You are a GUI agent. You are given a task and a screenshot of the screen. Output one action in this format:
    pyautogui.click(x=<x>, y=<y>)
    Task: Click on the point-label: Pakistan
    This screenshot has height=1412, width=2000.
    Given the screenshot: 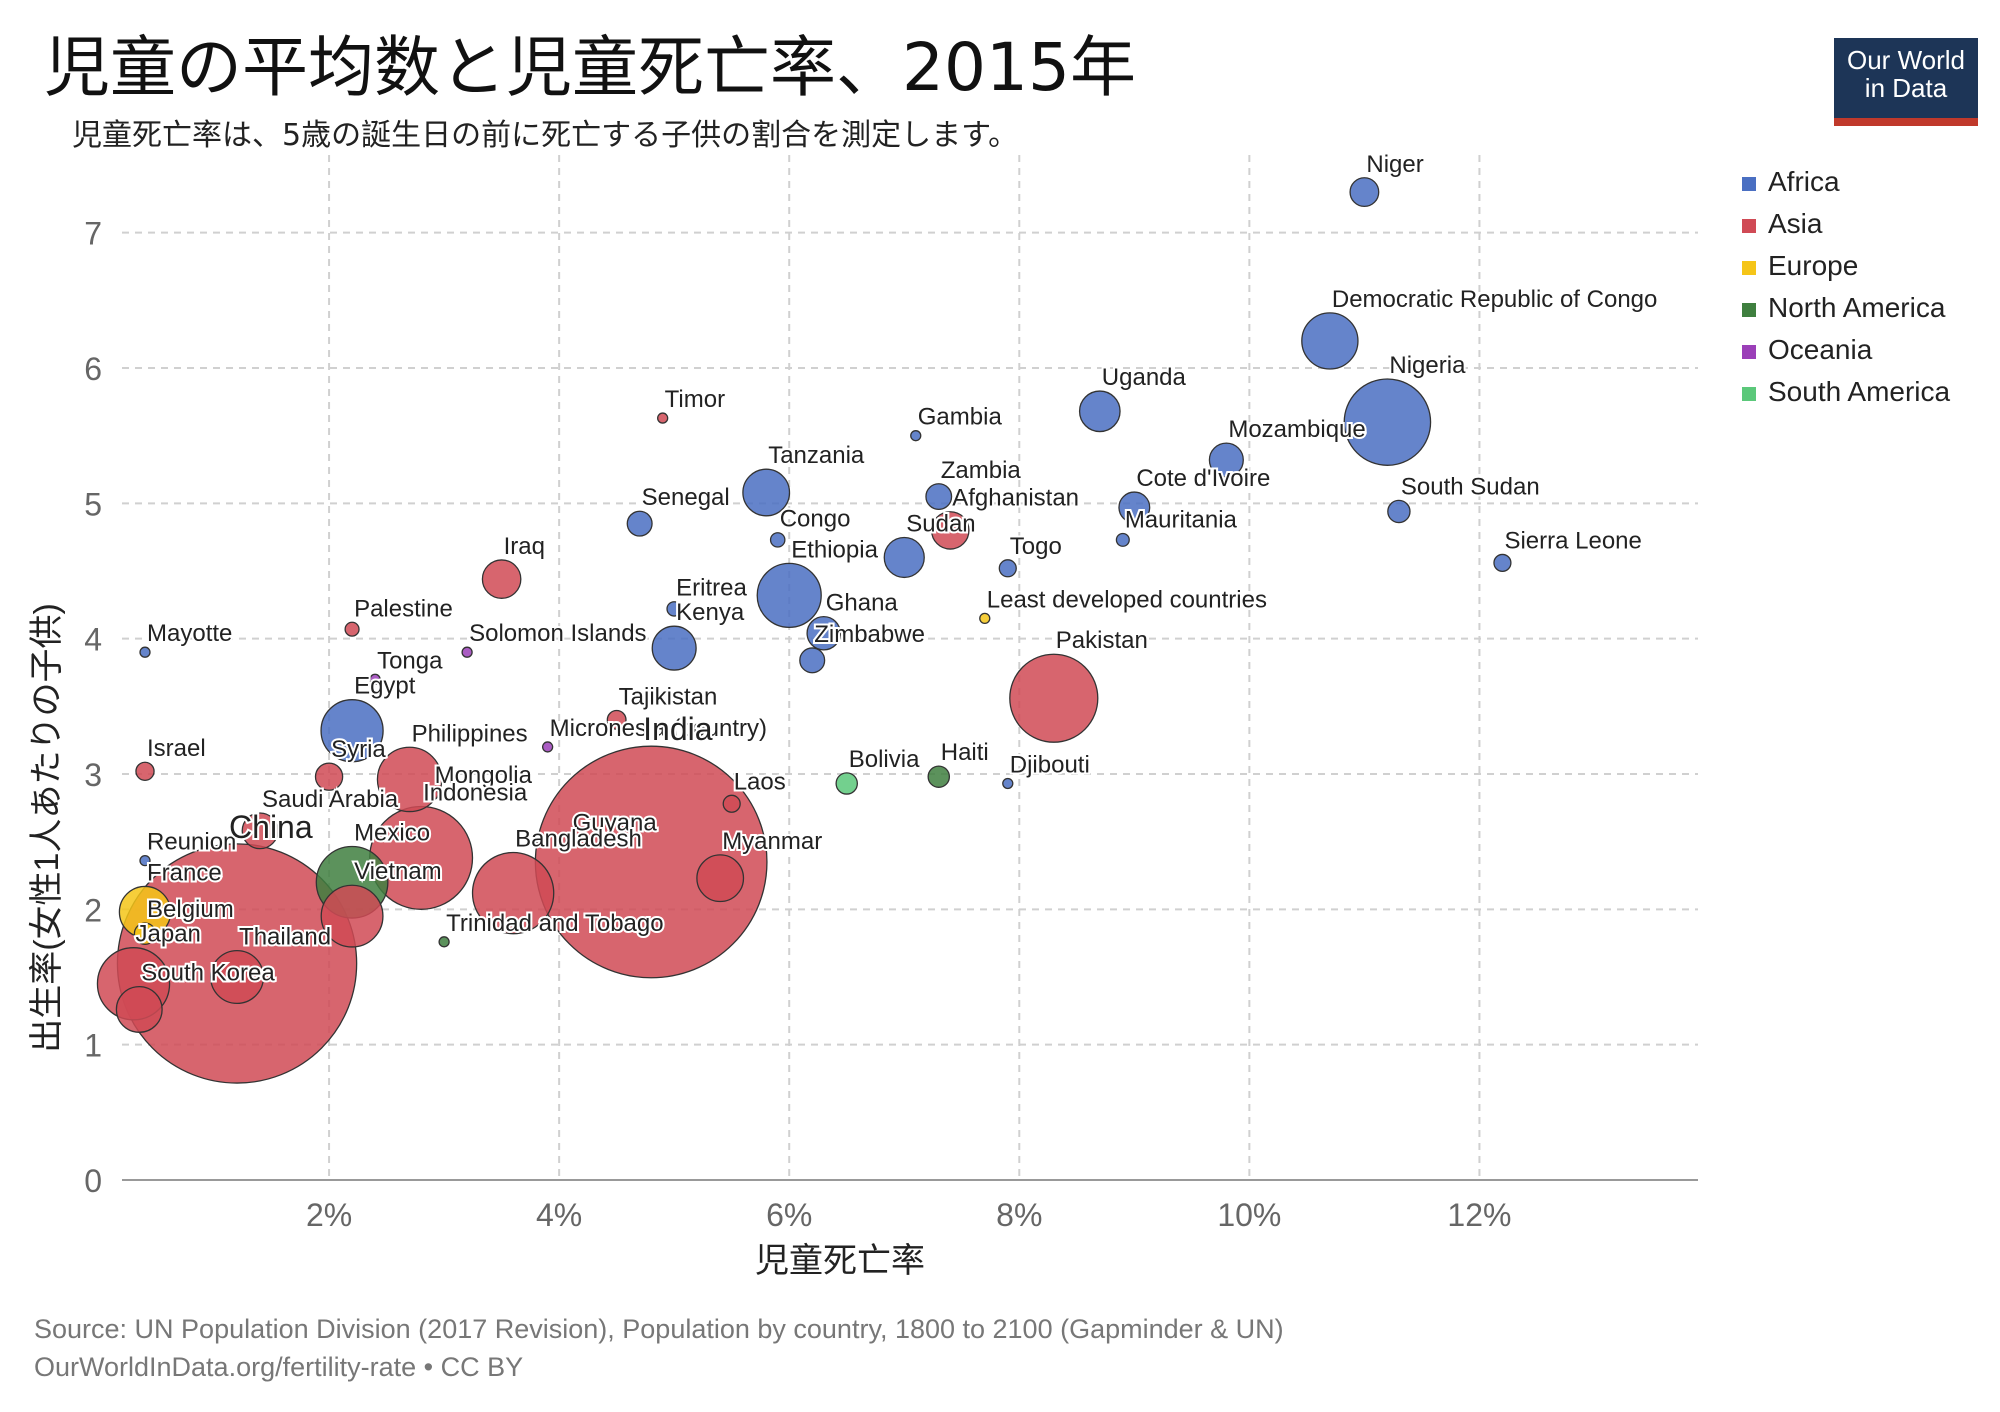 What is the action you would take?
    pyautogui.click(x=1102, y=640)
    